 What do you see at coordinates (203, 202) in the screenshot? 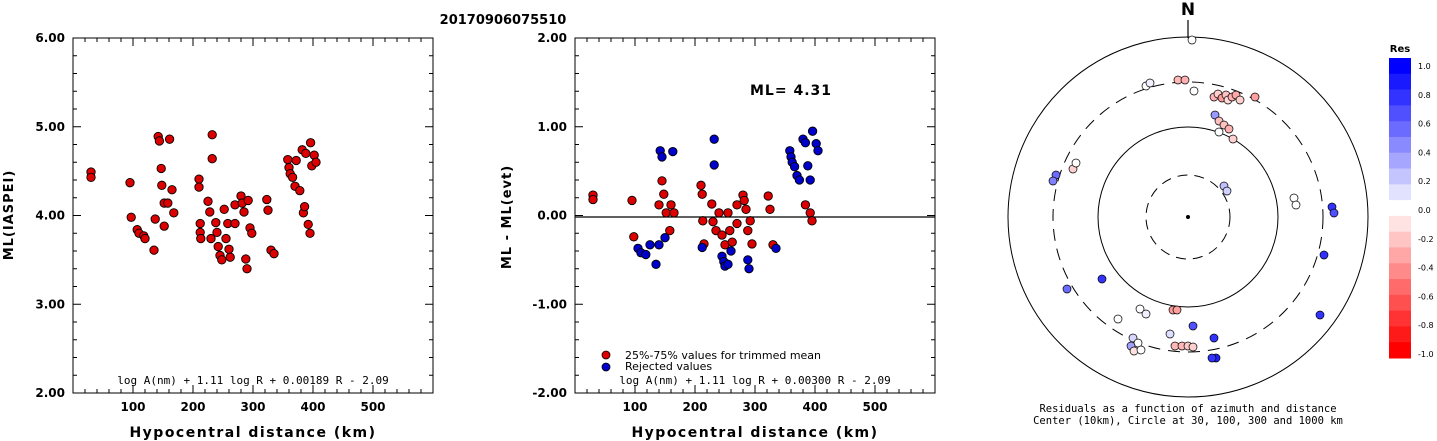
I see `left-data-points` at bounding box center [203, 202].